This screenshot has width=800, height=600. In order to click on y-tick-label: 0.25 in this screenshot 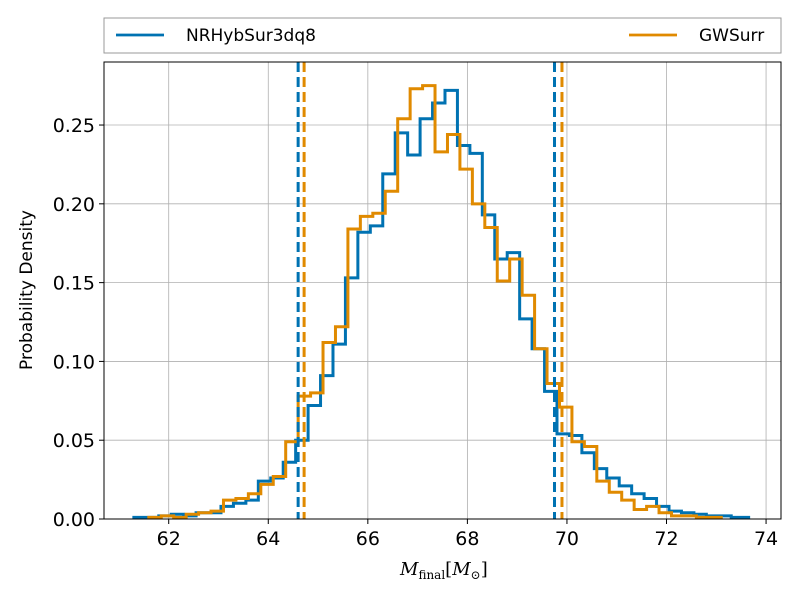, I will do `click(74, 126)`.